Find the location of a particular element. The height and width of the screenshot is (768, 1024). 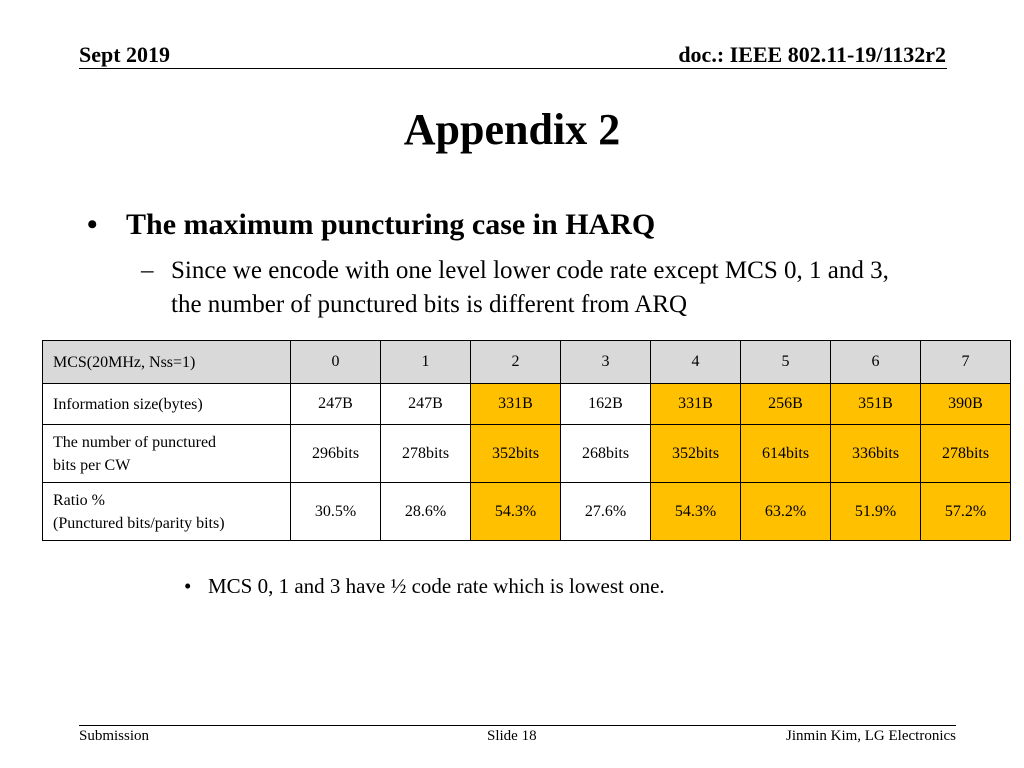

footer-divider is located at coordinates (517, 725).